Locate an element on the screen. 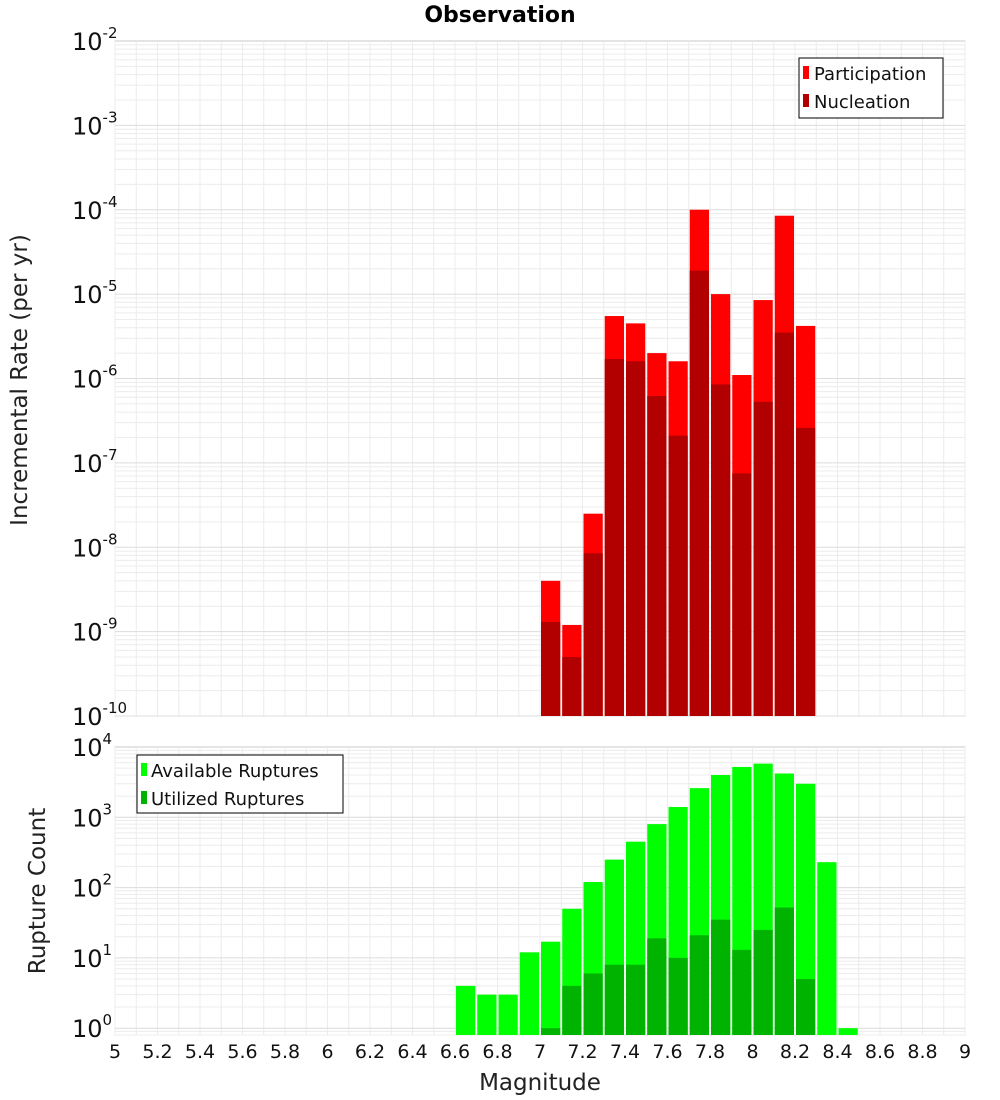  rate-y-ticks: 10⁻¹⁰ 10⁻⁹ 10⁻⁸ 10⁻⁷ 10⁻⁶ 10⁻⁵ 10⁻⁴ 10⁻³ 10⁻² is located at coordinates (99, 377).